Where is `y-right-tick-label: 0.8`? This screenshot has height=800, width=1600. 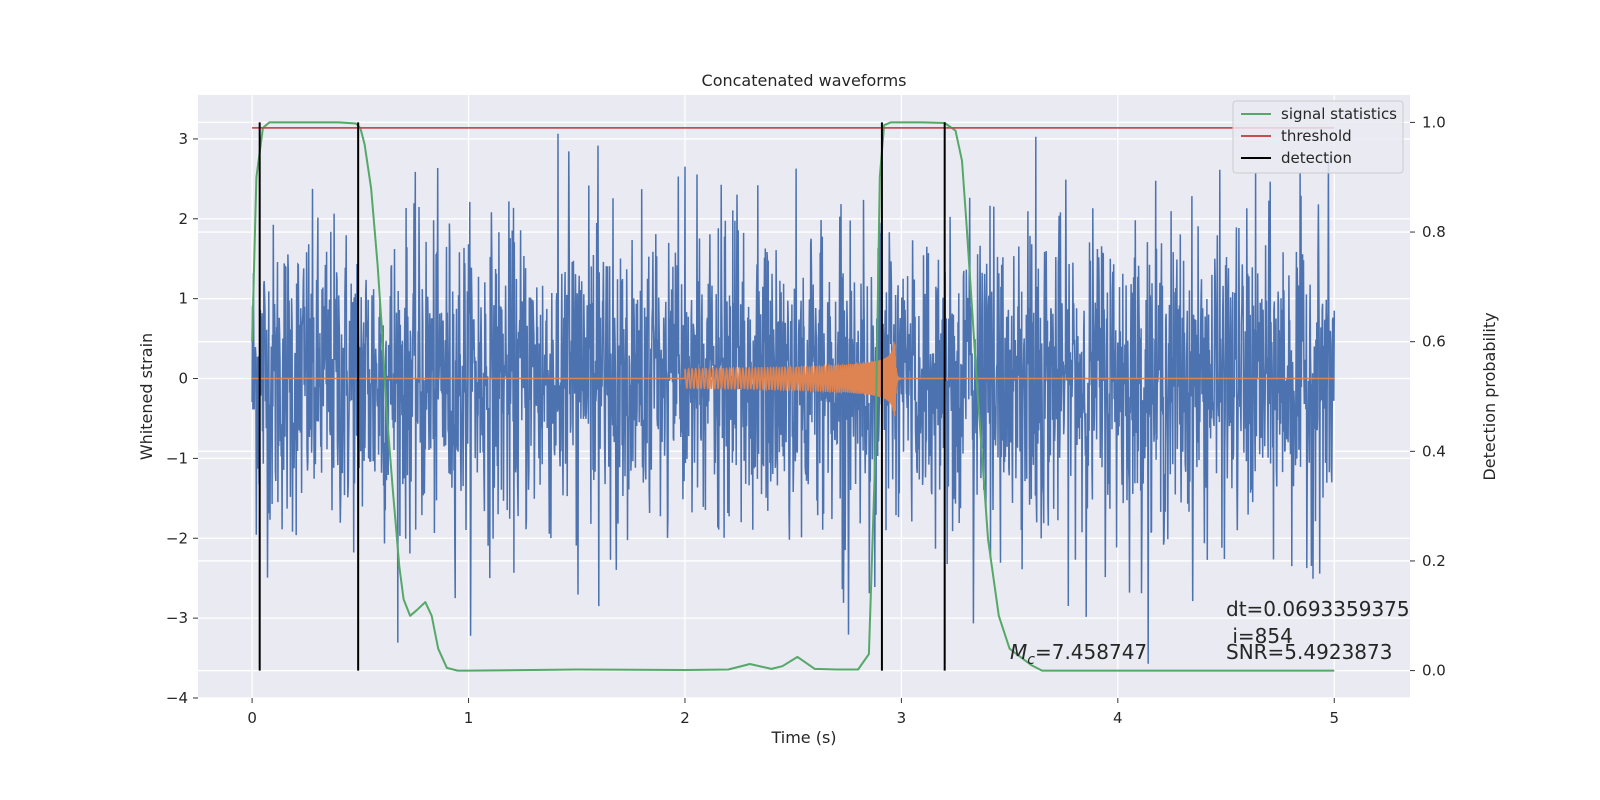 y-right-tick-label: 0.8 is located at coordinates (1434, 232).